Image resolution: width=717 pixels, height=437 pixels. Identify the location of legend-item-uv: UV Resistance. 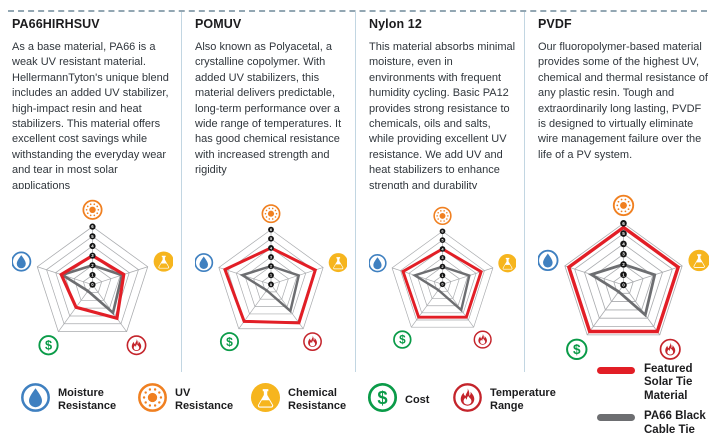
(187, 400).